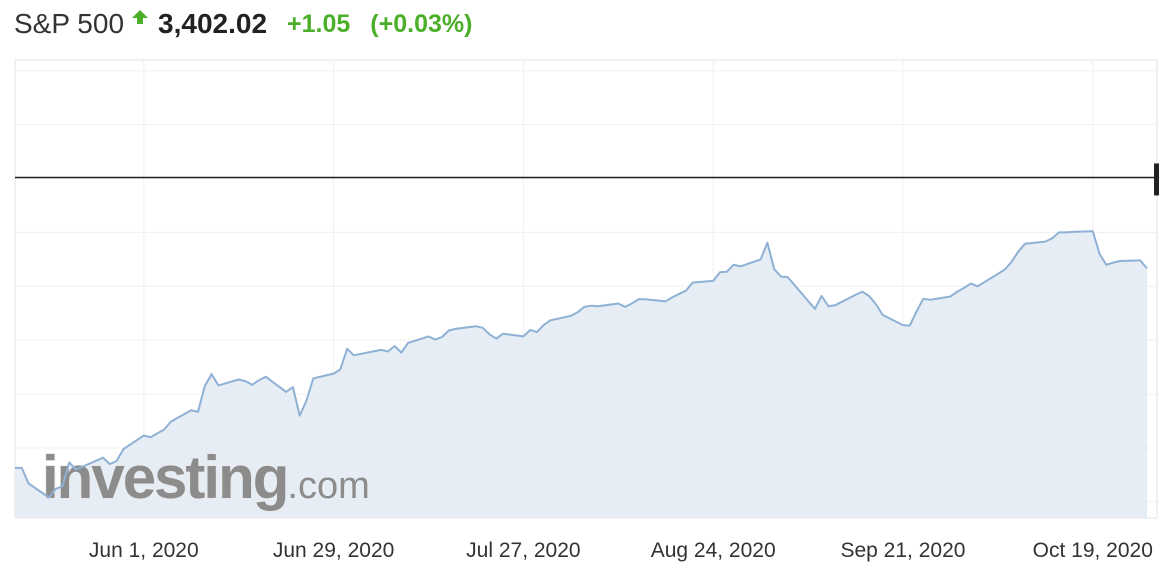 The width and height of the screenshot is (1159, 579). Describe the element at coordinates (1156, 179) in the screenshot. I see `last-price-marker` at that location.